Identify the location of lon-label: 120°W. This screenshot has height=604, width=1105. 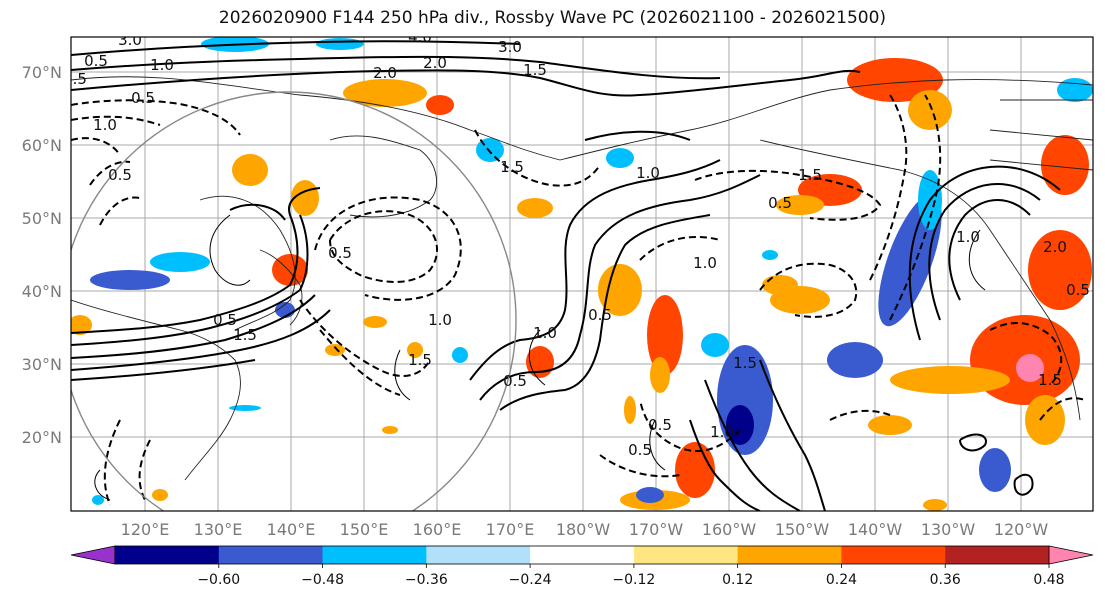
(1021, 529).